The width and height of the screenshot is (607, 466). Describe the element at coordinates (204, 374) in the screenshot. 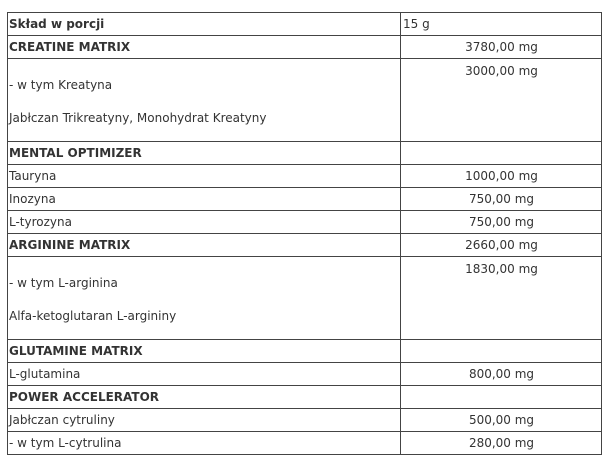

I see `ingredient-name: L-glutamina` at that location.